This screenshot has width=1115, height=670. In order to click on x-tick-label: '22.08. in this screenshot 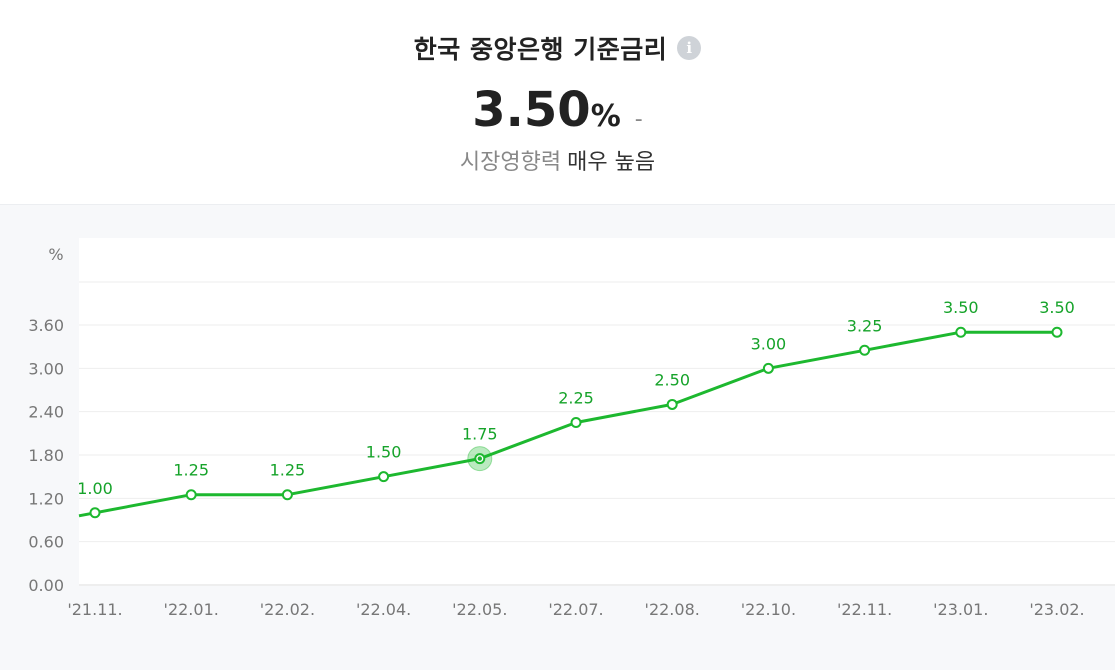, I will do `click(672, 609)`.